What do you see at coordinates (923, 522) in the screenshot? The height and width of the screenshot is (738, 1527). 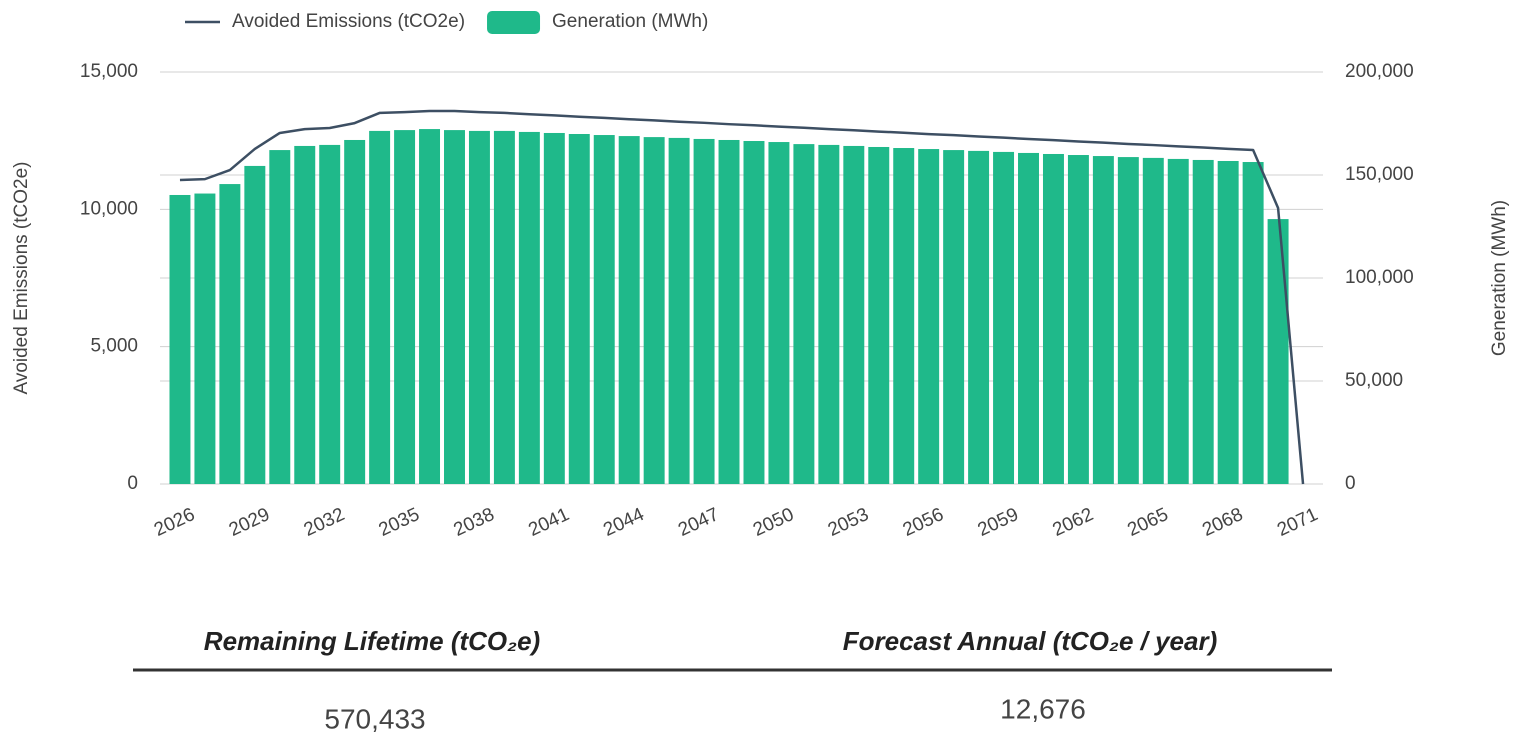 I see `x-tick-label: 2056` at bounding box center [923, 522].